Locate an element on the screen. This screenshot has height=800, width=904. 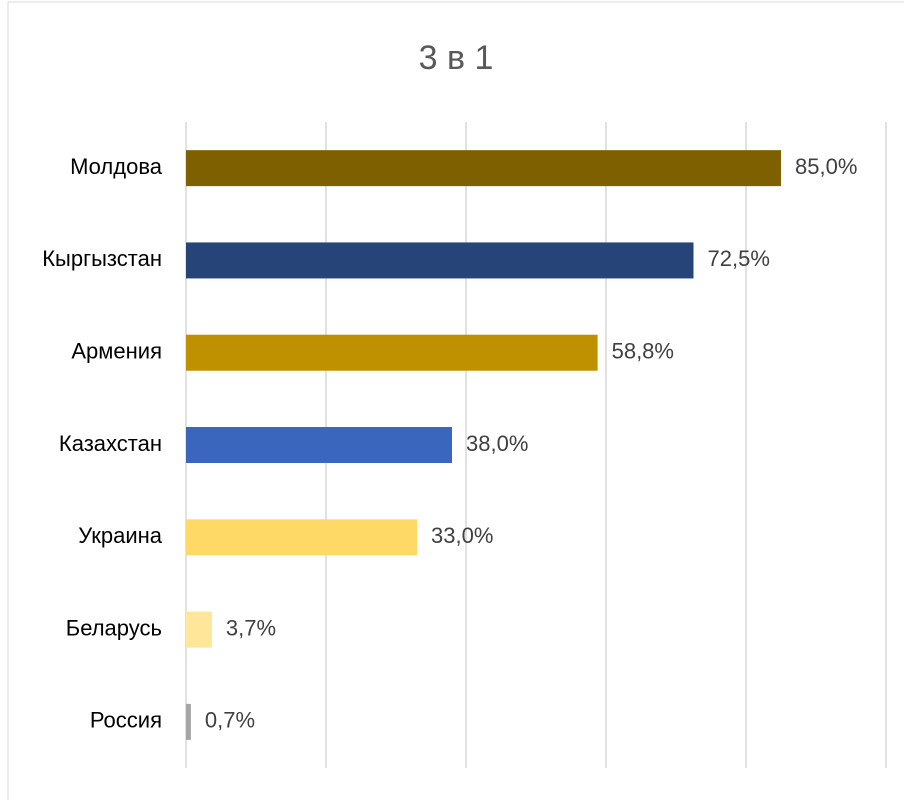
y-tick-label: Армения is located at coordinates (116, 351).